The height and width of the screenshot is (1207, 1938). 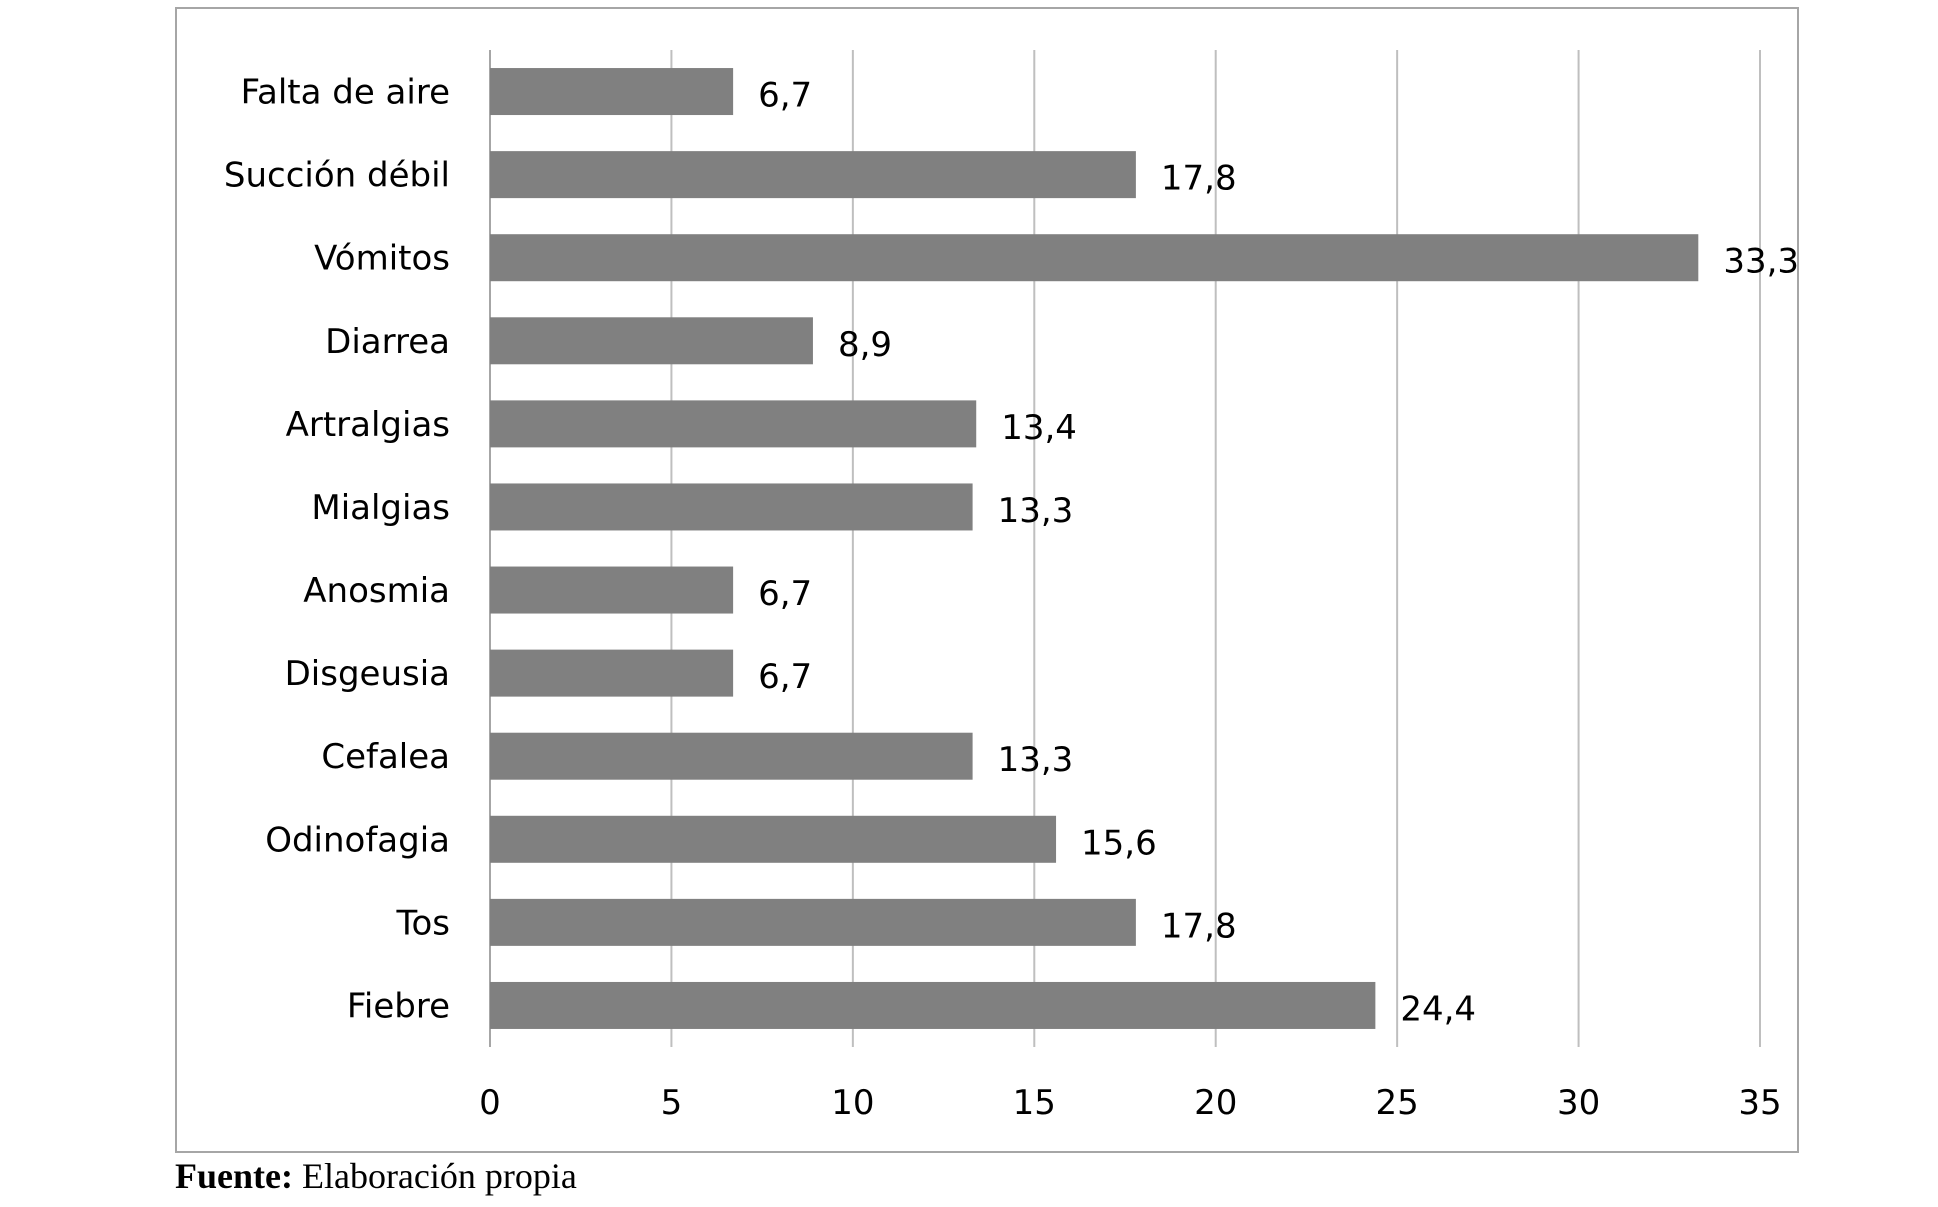 What do you see at coordinates (1761, 262) in the screenshot?
I see `data-label: 33,3` at bounding box center [1761, 262].